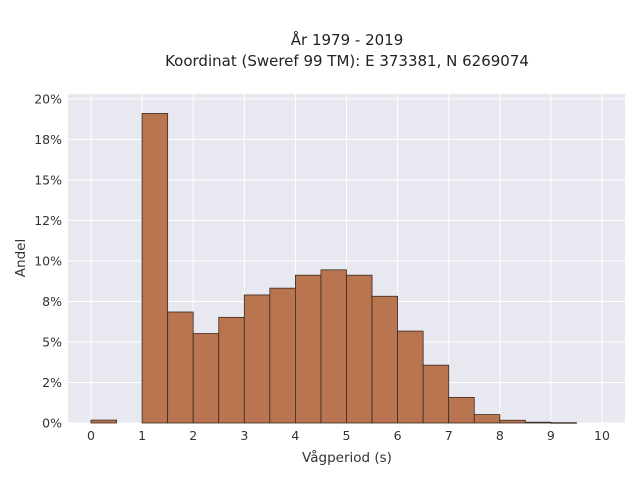 The width and height of the screenshot is (640, 480). I want to click on y-axis-label: Andel, so click(21, 258).